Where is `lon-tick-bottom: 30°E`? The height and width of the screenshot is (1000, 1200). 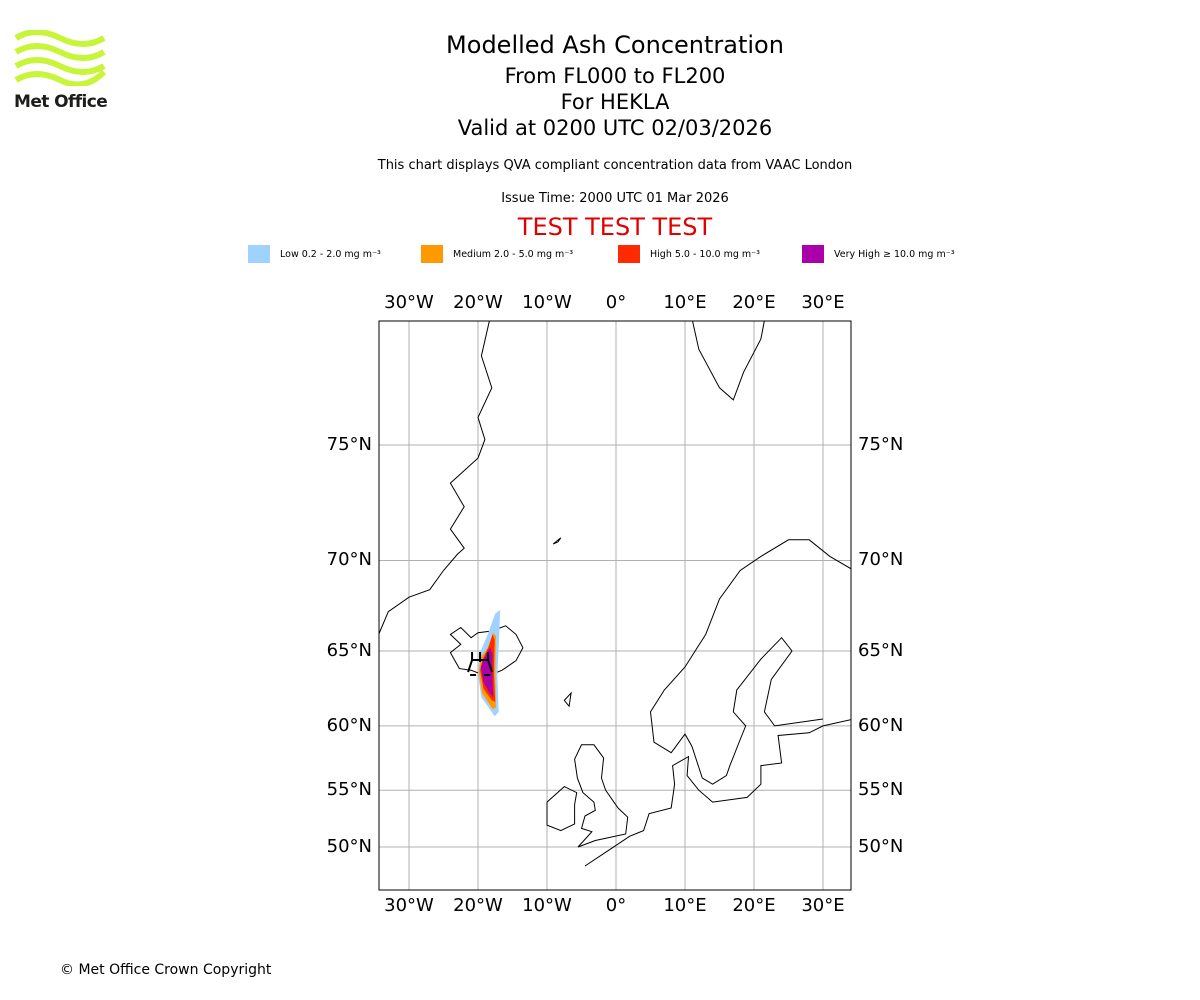
lon-tick-bottom: 30°E is located at coordinates (823, 905).